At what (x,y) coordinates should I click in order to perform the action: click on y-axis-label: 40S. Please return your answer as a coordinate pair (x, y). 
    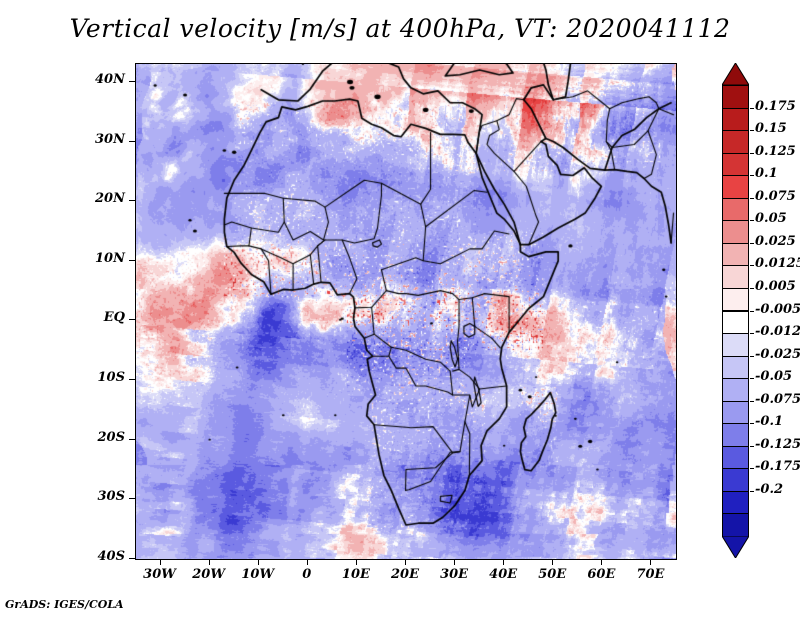
    Looking at the image, I should click on (111, 556).